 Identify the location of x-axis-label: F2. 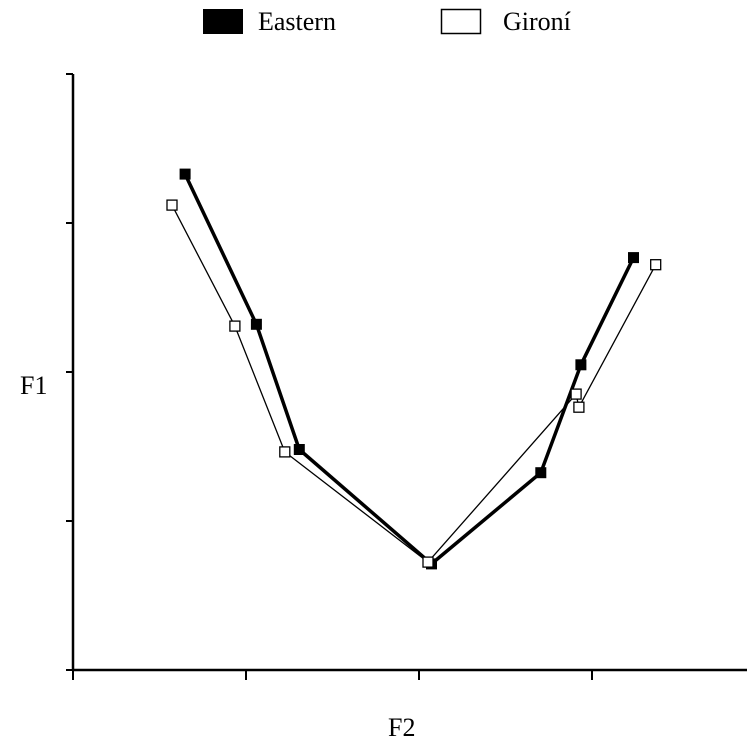
(401, 727).